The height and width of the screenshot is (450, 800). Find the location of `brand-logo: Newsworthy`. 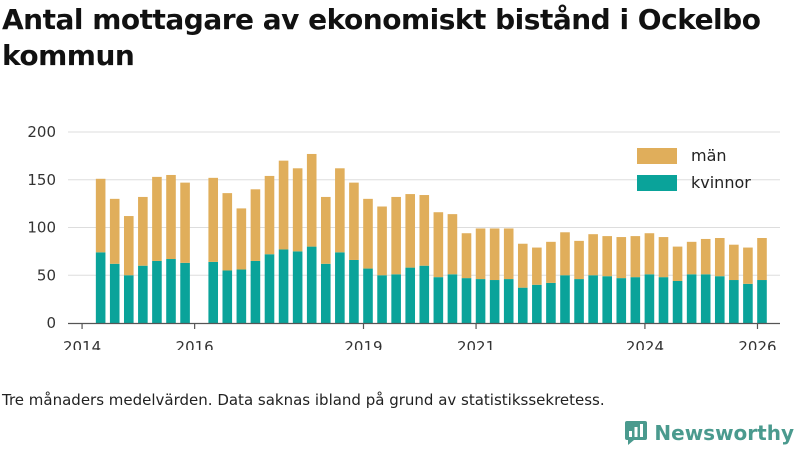

brand-logo: Newsworthy is located at coordinates (709, 433).